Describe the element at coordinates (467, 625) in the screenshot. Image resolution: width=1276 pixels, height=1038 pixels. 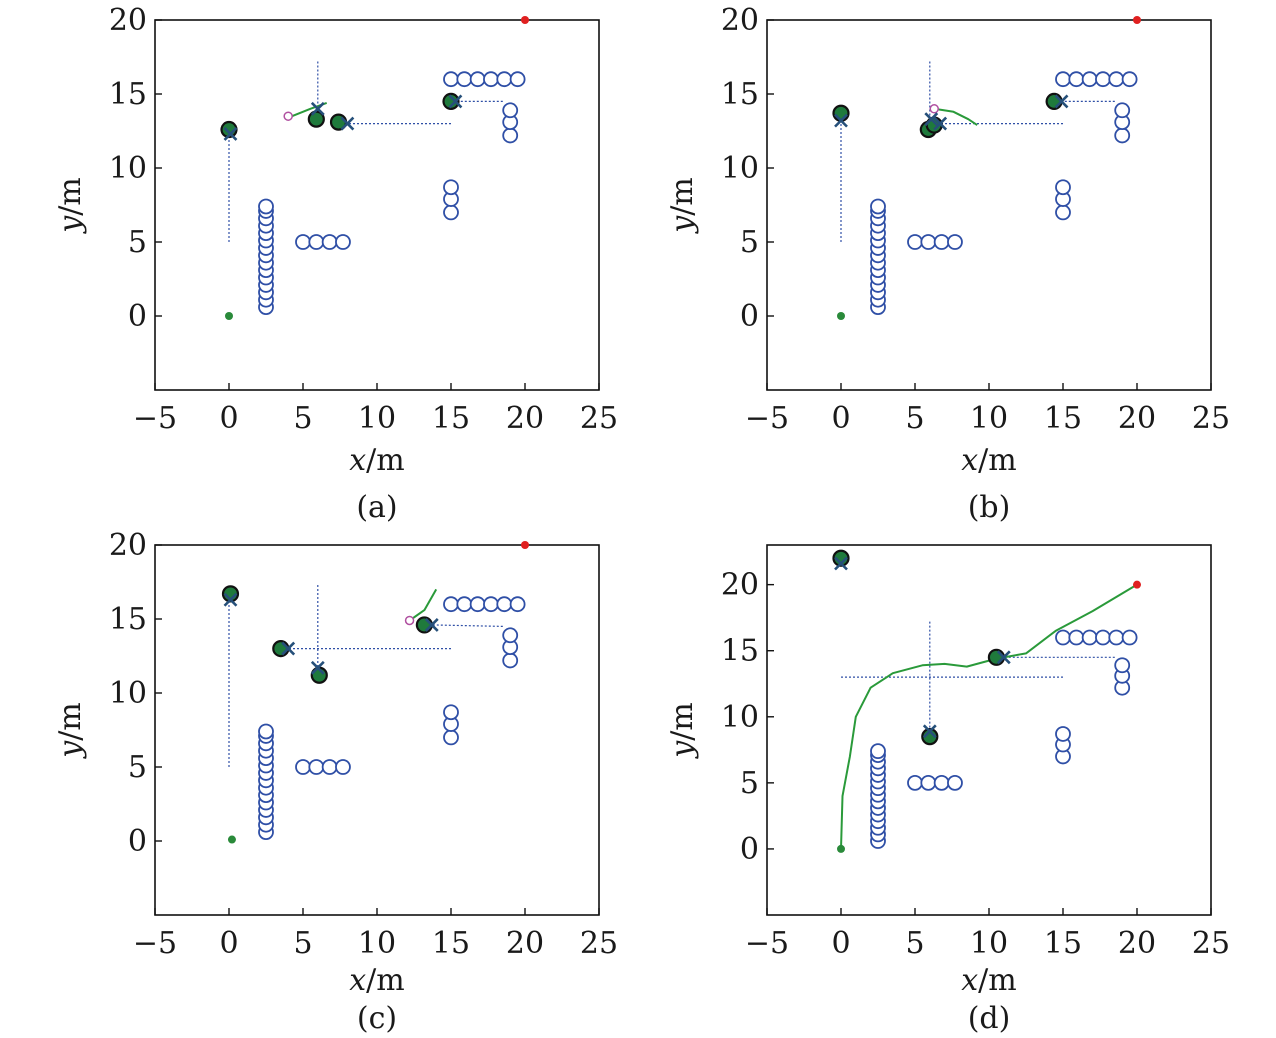
I see `guide-line` at that location.